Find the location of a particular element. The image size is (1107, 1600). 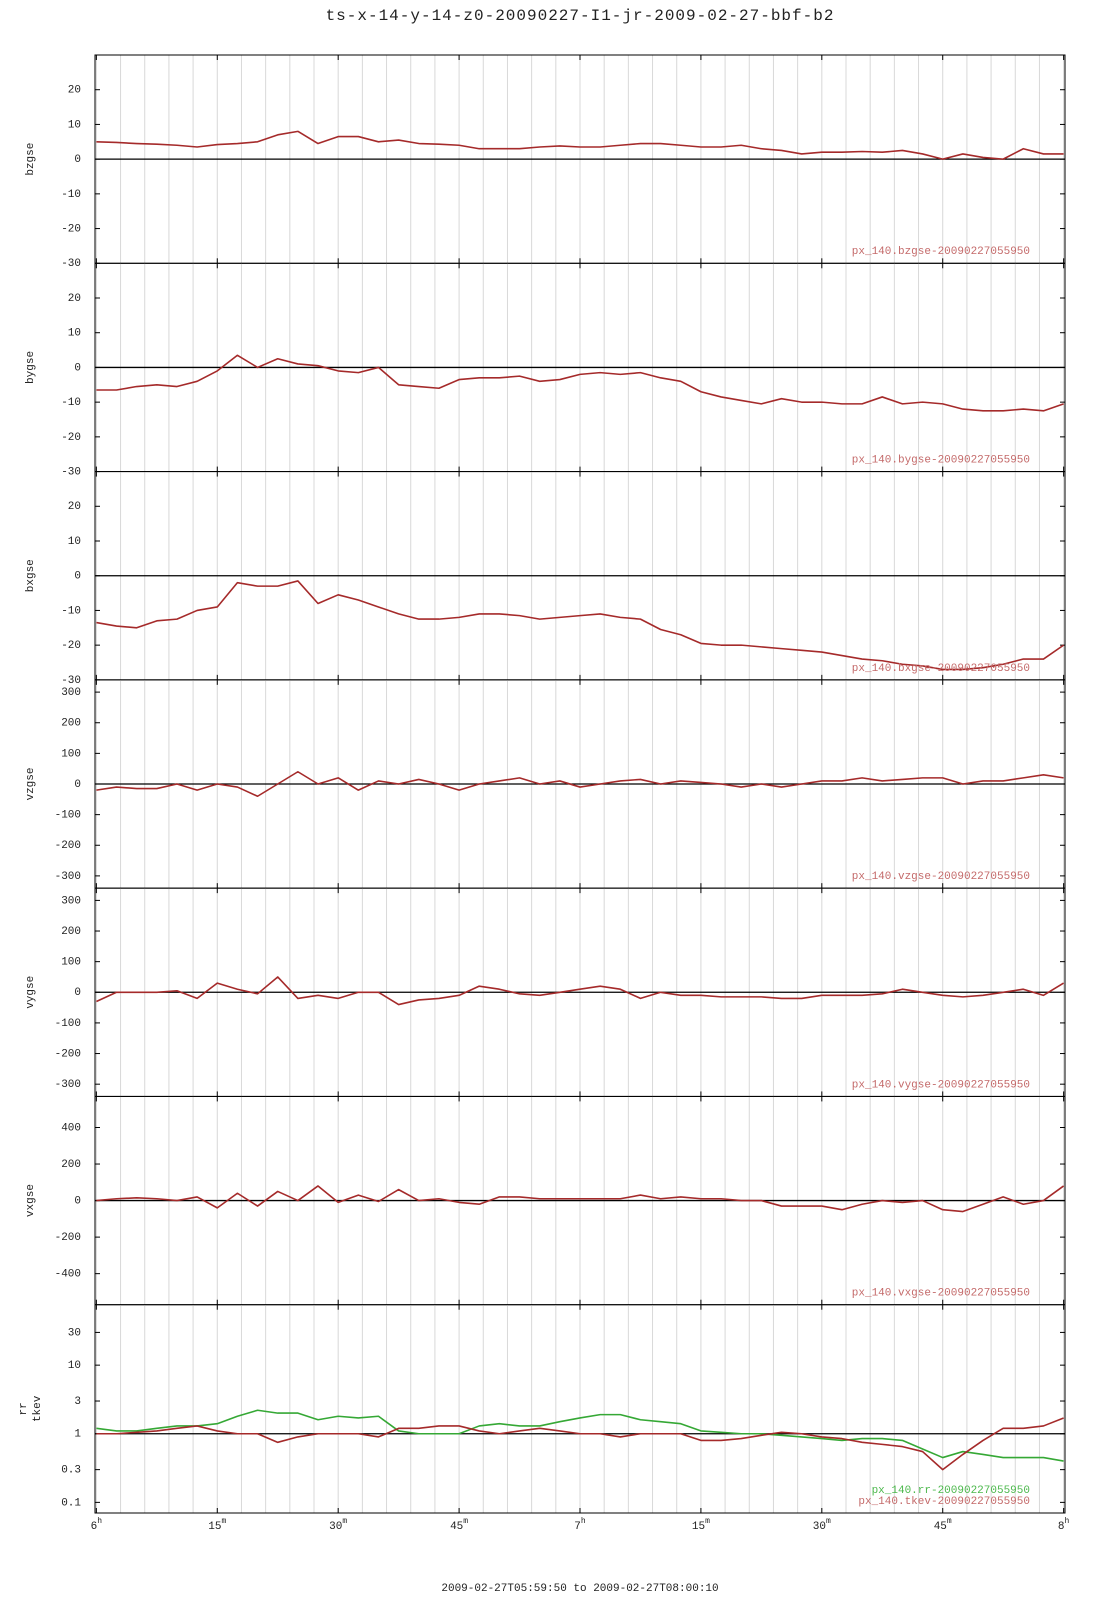

x-tick-number: 6 is located at coordinates (94, 1527).